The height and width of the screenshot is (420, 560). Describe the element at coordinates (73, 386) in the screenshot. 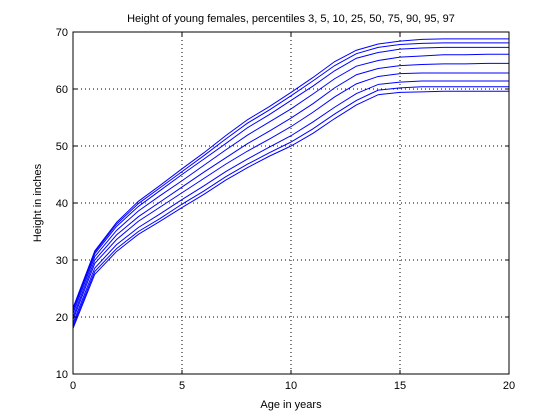

I see `x-tick-label: 0` at that location.